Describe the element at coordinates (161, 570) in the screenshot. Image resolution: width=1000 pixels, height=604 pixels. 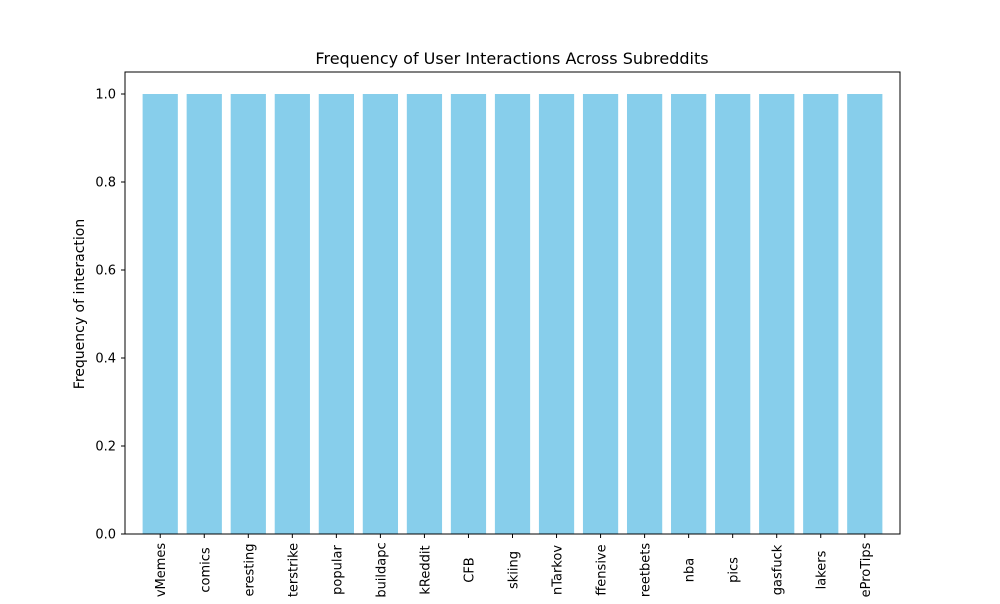
I see `x-tick-label: vMemes` at that location.